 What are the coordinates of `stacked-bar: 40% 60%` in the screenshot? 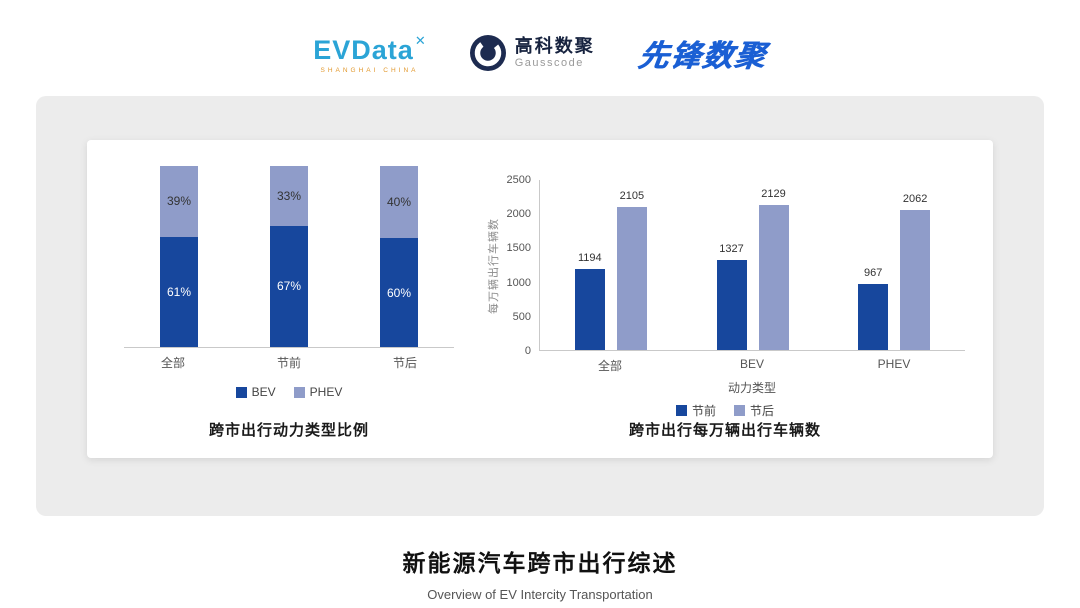 It's located at (399, 256).